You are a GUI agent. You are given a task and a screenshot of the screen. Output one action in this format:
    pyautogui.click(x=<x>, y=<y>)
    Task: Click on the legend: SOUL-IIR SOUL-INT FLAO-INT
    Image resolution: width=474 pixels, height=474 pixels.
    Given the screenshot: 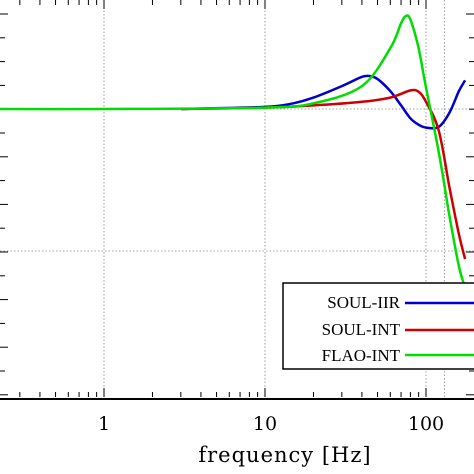 What is the action you would take?
    pyautogui.click(x=378, y=326)
    